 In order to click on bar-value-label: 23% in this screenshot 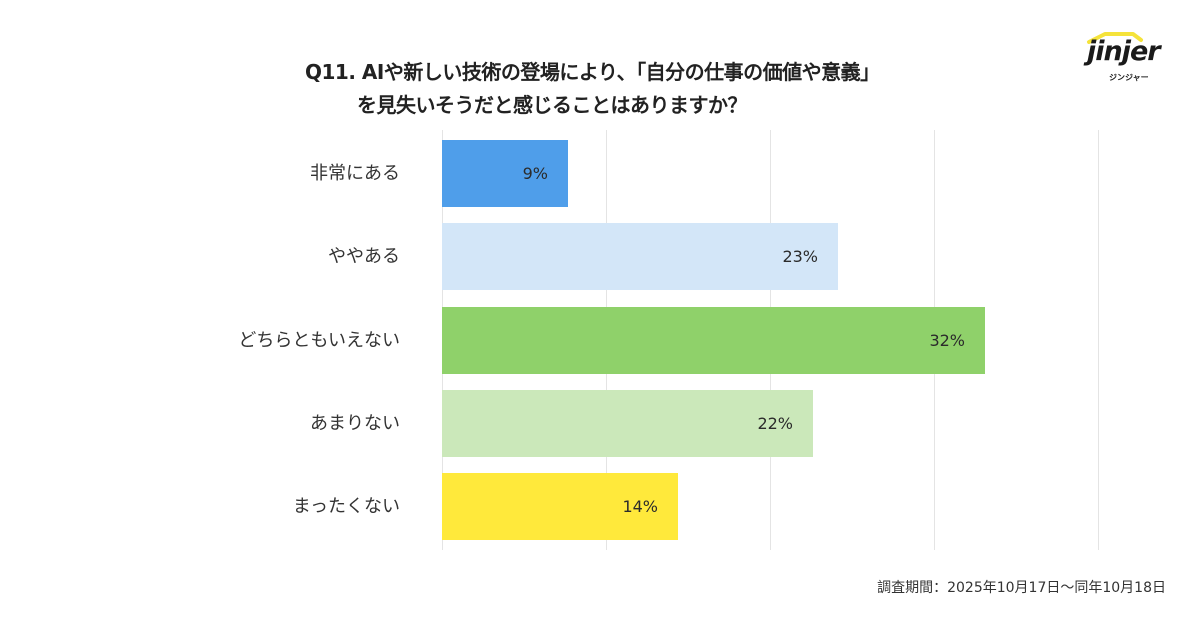, I will do `click(800, 256)`.